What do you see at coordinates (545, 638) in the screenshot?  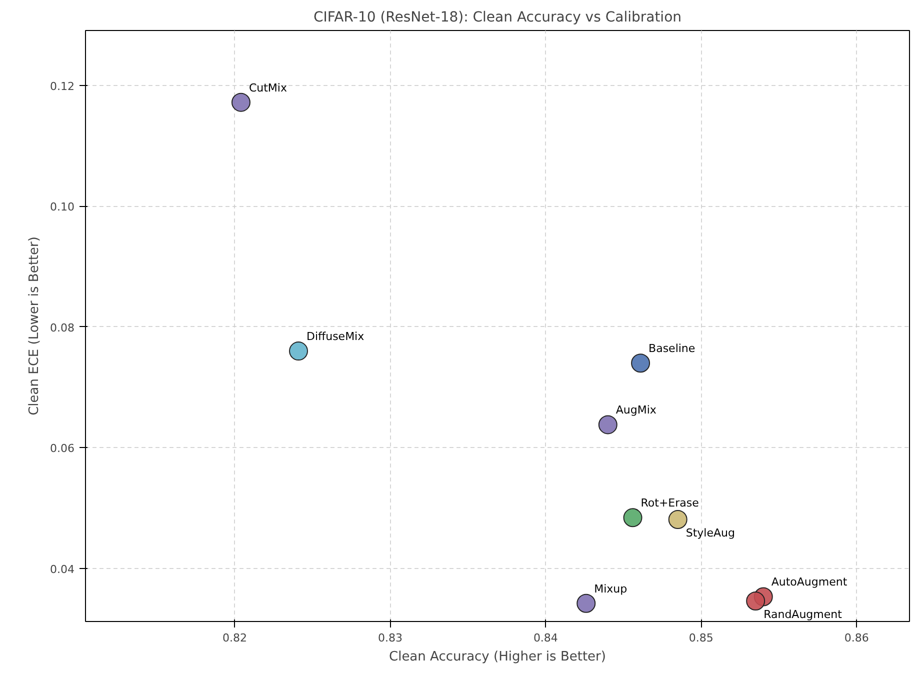 I see `x-tick-label: 0.84` at bounding box center [545, 638].